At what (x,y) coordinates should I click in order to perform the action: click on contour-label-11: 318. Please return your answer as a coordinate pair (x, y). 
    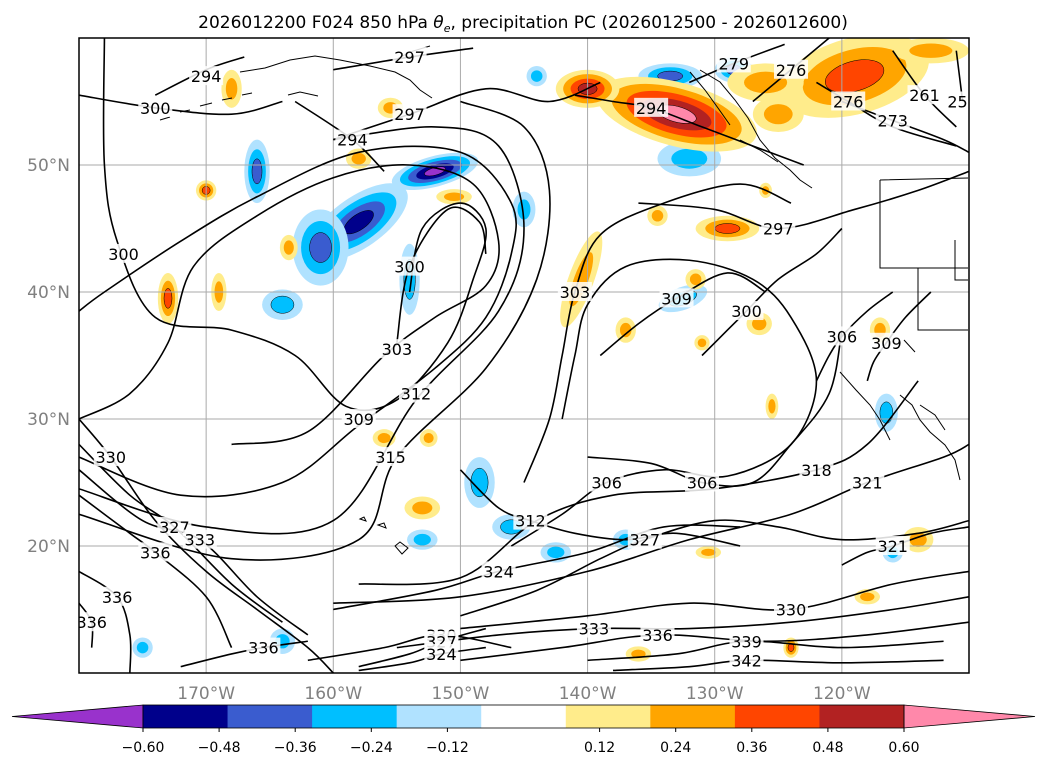
    Looking at the image, I should click on (816, 470).